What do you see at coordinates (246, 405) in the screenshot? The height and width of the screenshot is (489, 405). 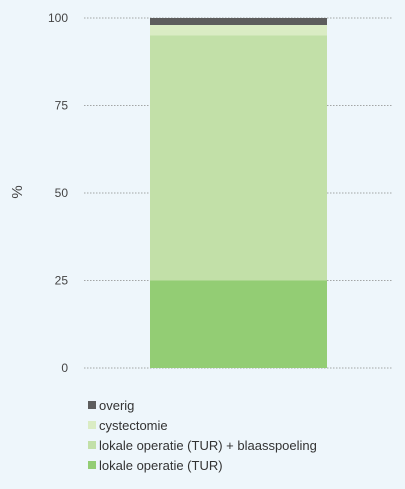 I see `legend-item: overig` at bounding box center [246, 405].